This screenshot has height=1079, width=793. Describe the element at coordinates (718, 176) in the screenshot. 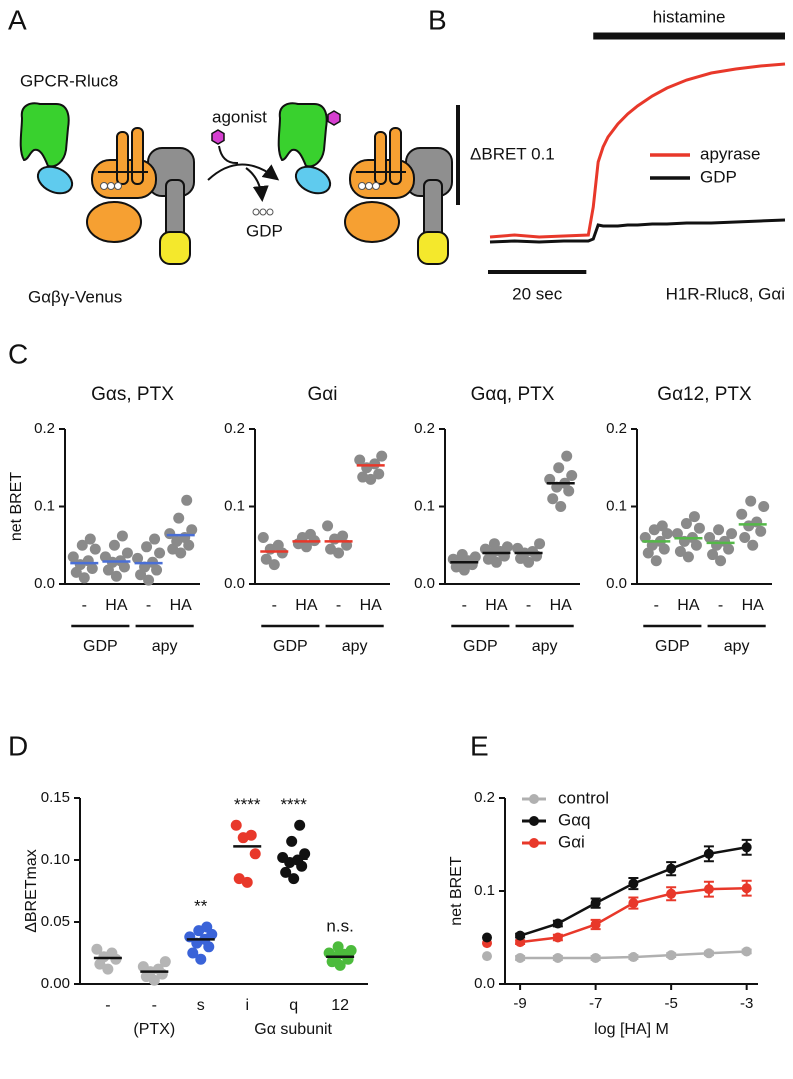

I see `legend-label: GDP` at that location.